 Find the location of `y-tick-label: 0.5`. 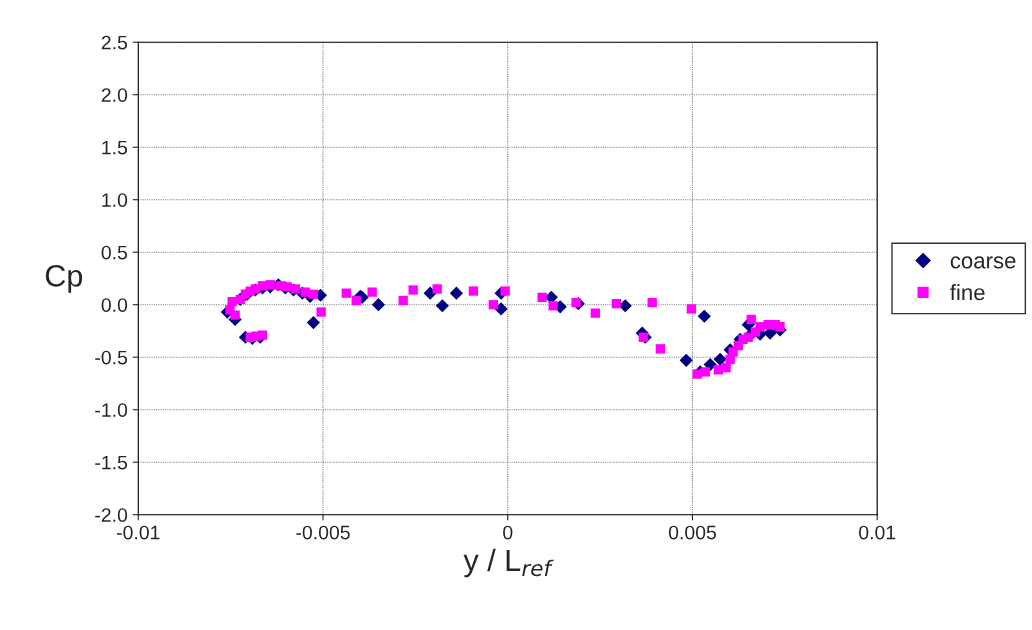

y-tick-label: 0.5 is located at coordinates (114, 252).